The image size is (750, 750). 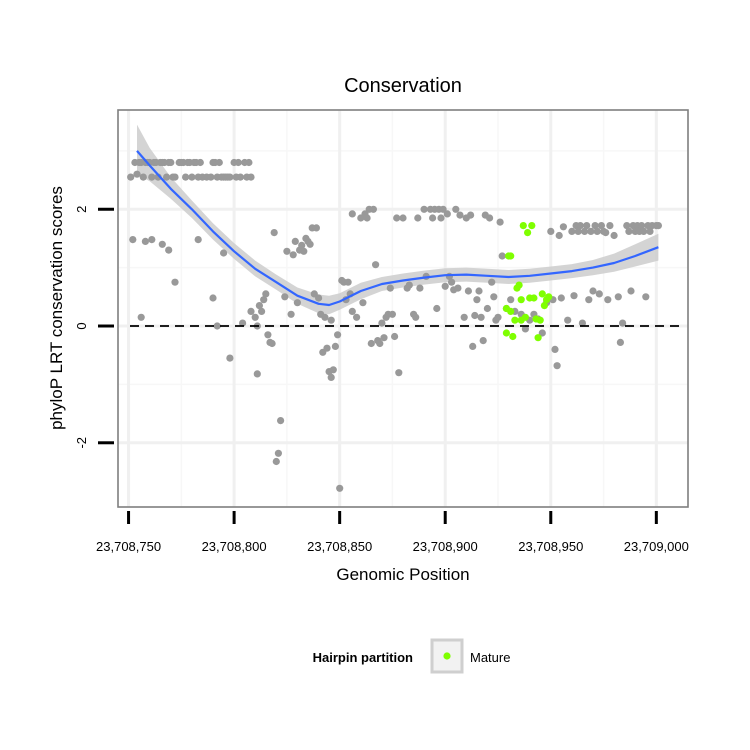 I want to click on x-tick-label: 23,708,850, so click(x=339, y=546).